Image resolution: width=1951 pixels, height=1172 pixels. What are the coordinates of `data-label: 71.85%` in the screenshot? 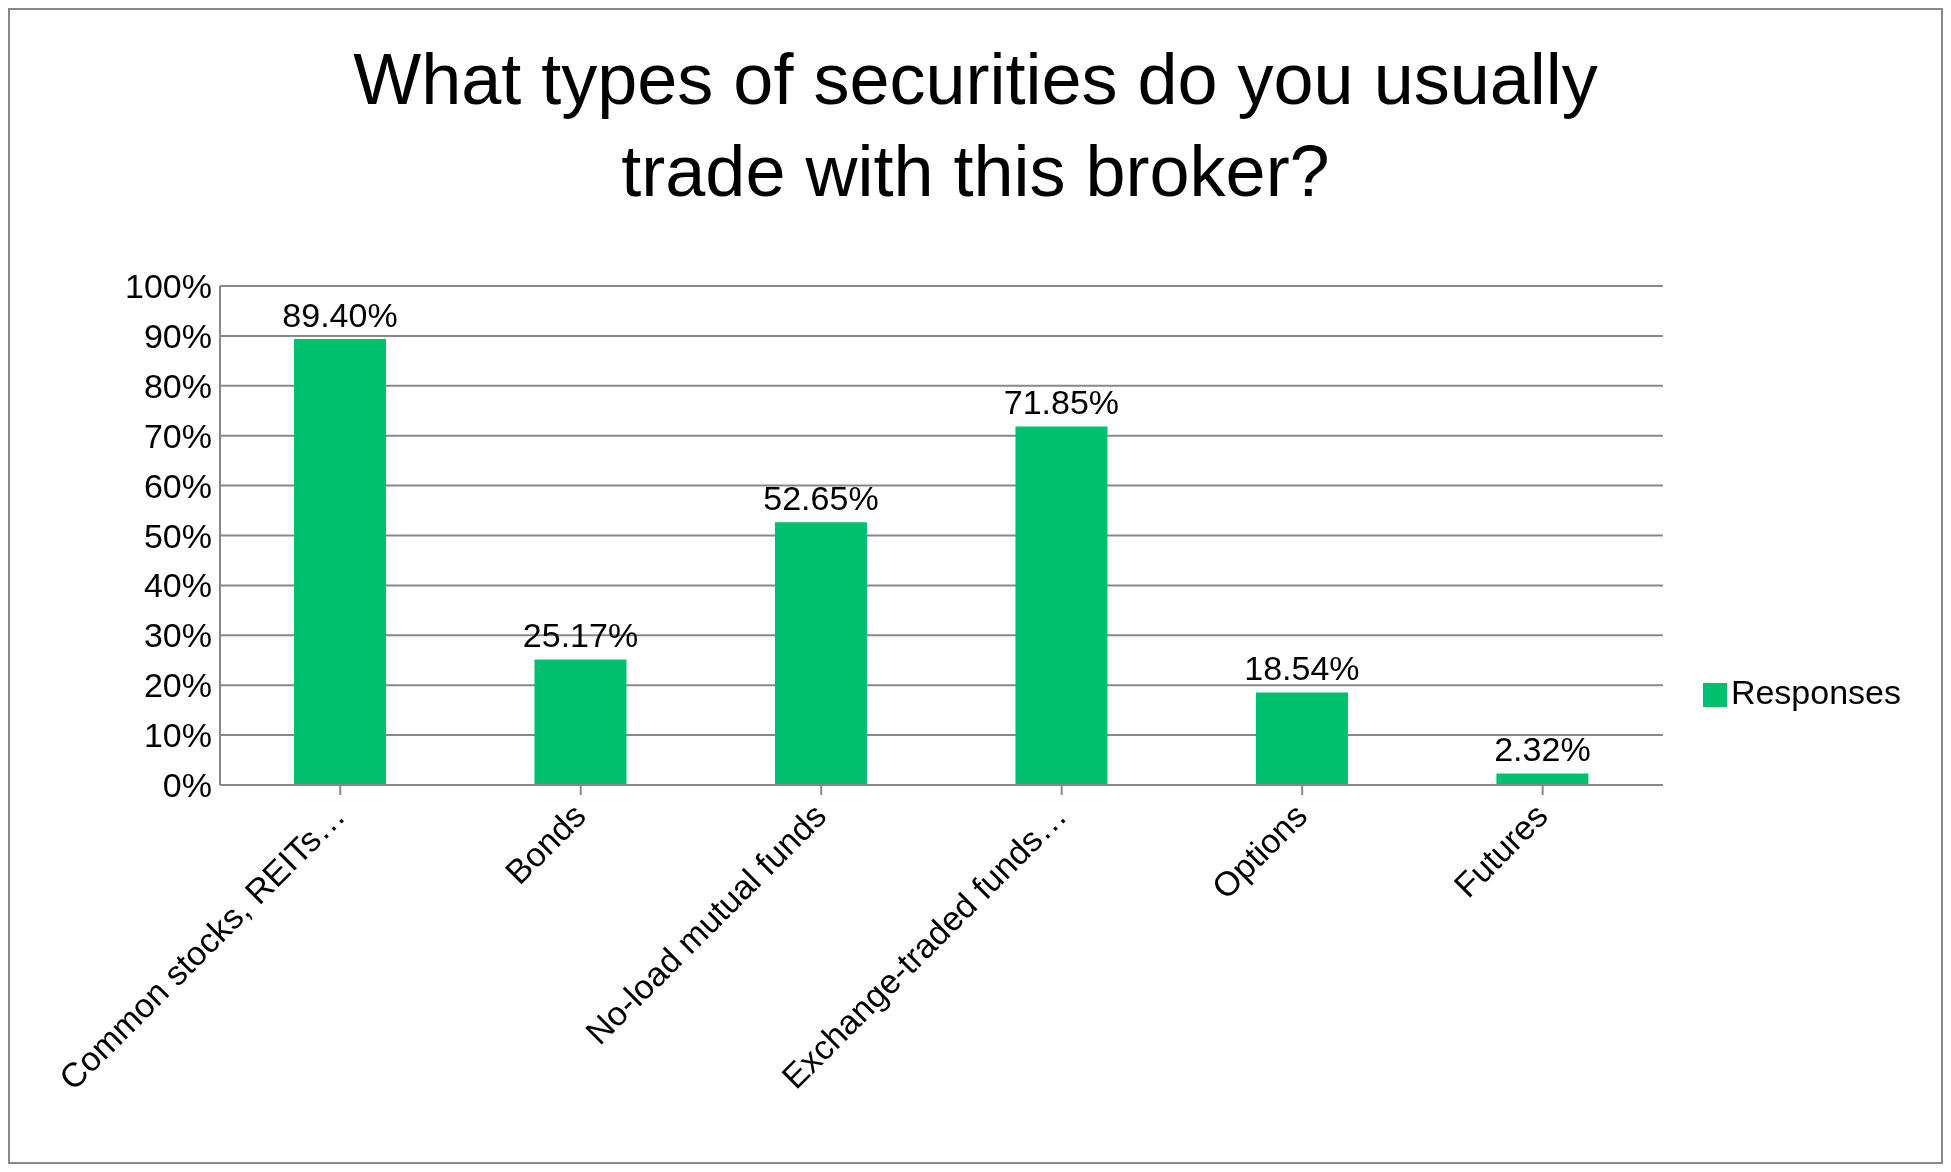 It's located at (1061, 402).